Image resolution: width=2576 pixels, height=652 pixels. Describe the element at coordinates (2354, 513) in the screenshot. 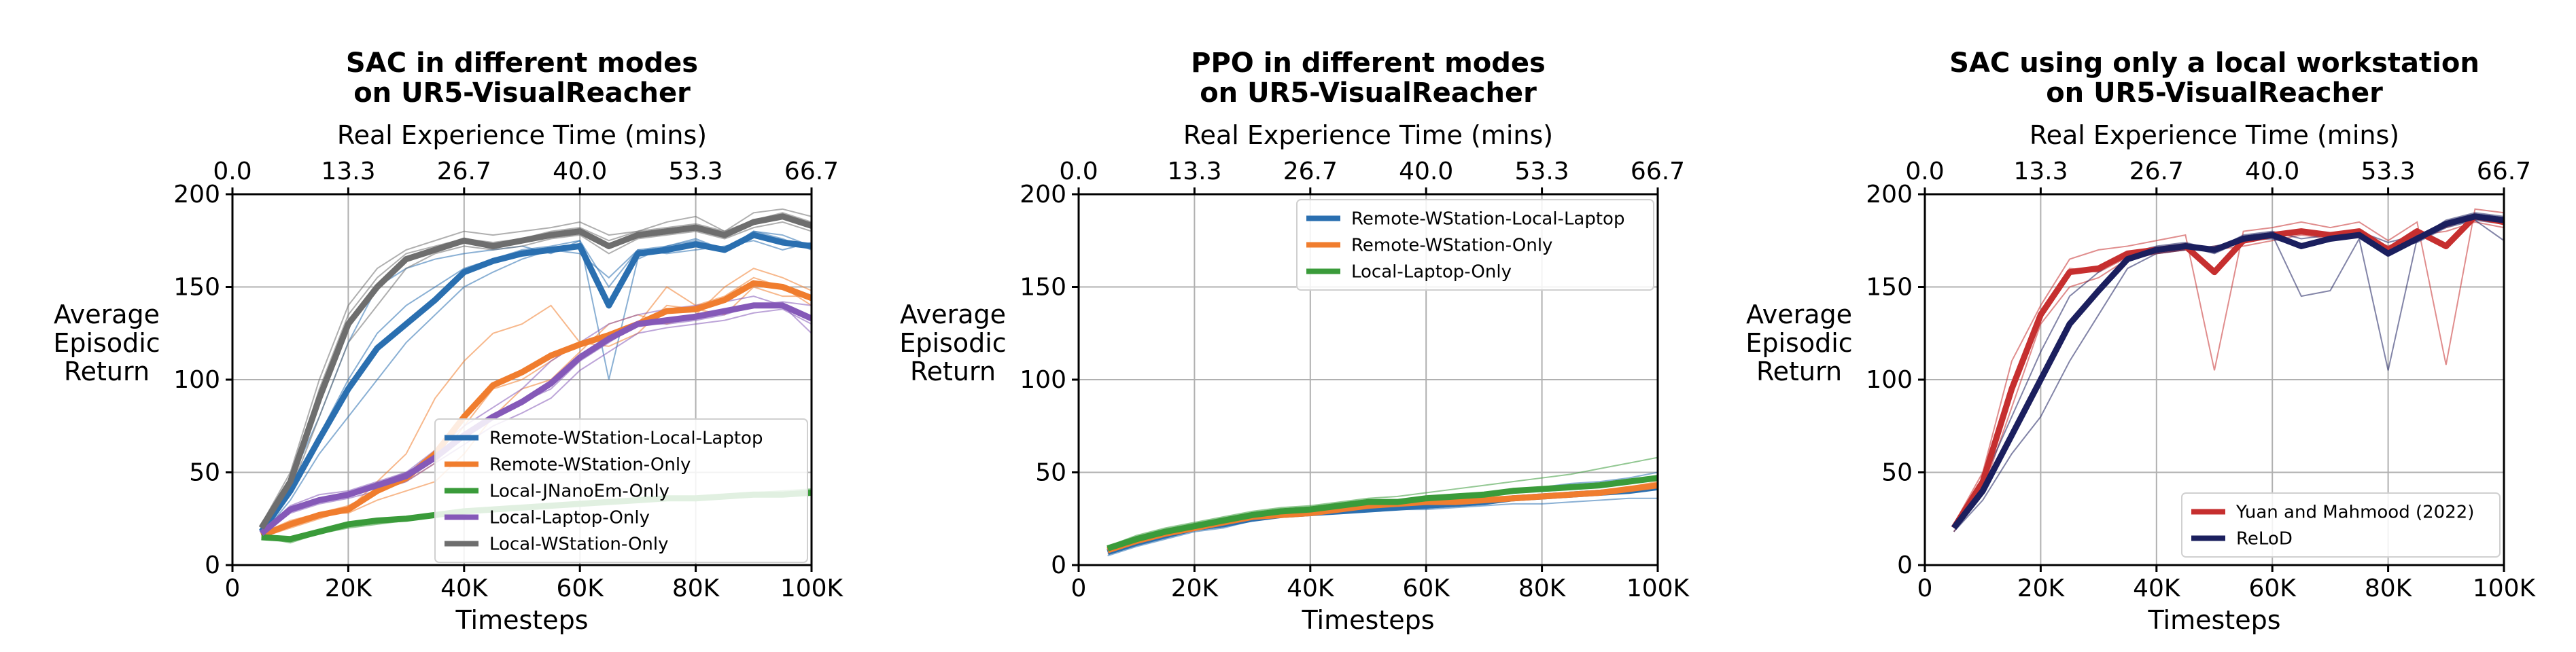

I see `legend-label: Yuan and Mahmood (2022)` at that location.